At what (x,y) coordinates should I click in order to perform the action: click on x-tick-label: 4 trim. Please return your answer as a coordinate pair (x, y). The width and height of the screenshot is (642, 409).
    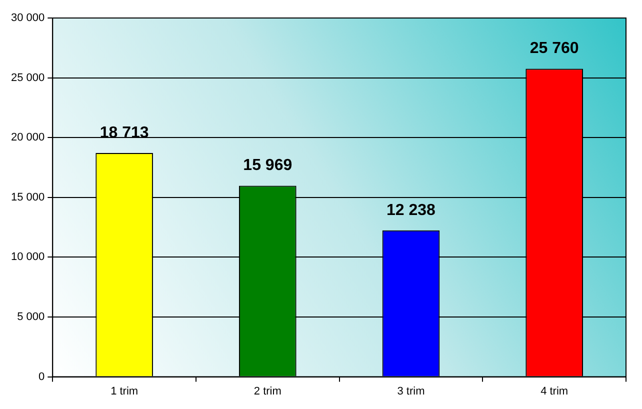
    Looking at the image, I should click on (554, 391).